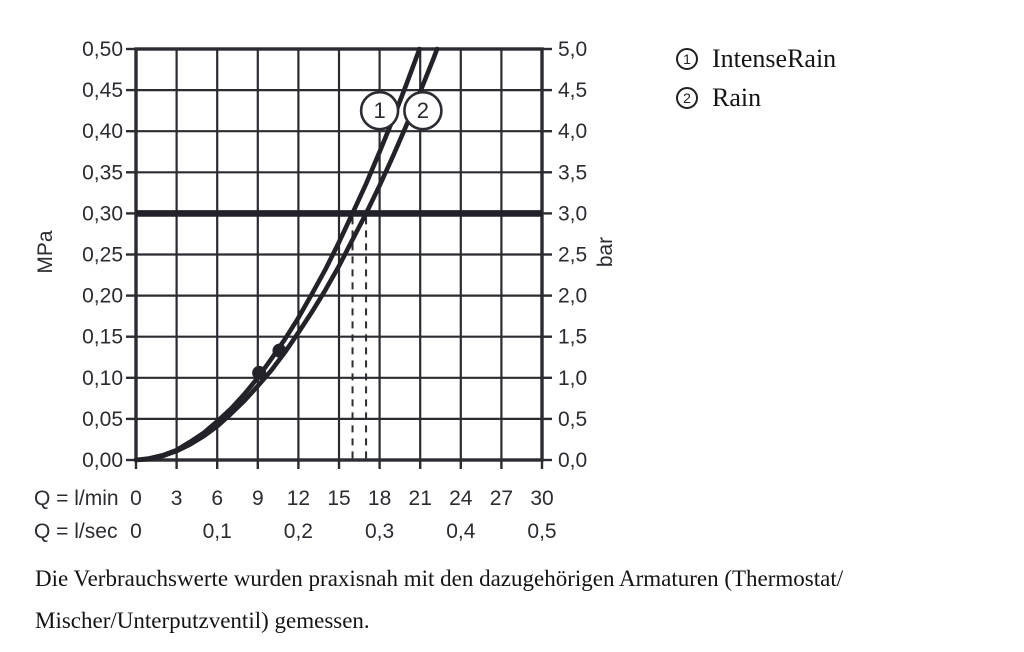  I want to click on y-right-tick-label: 2,0, so click(572, 296).